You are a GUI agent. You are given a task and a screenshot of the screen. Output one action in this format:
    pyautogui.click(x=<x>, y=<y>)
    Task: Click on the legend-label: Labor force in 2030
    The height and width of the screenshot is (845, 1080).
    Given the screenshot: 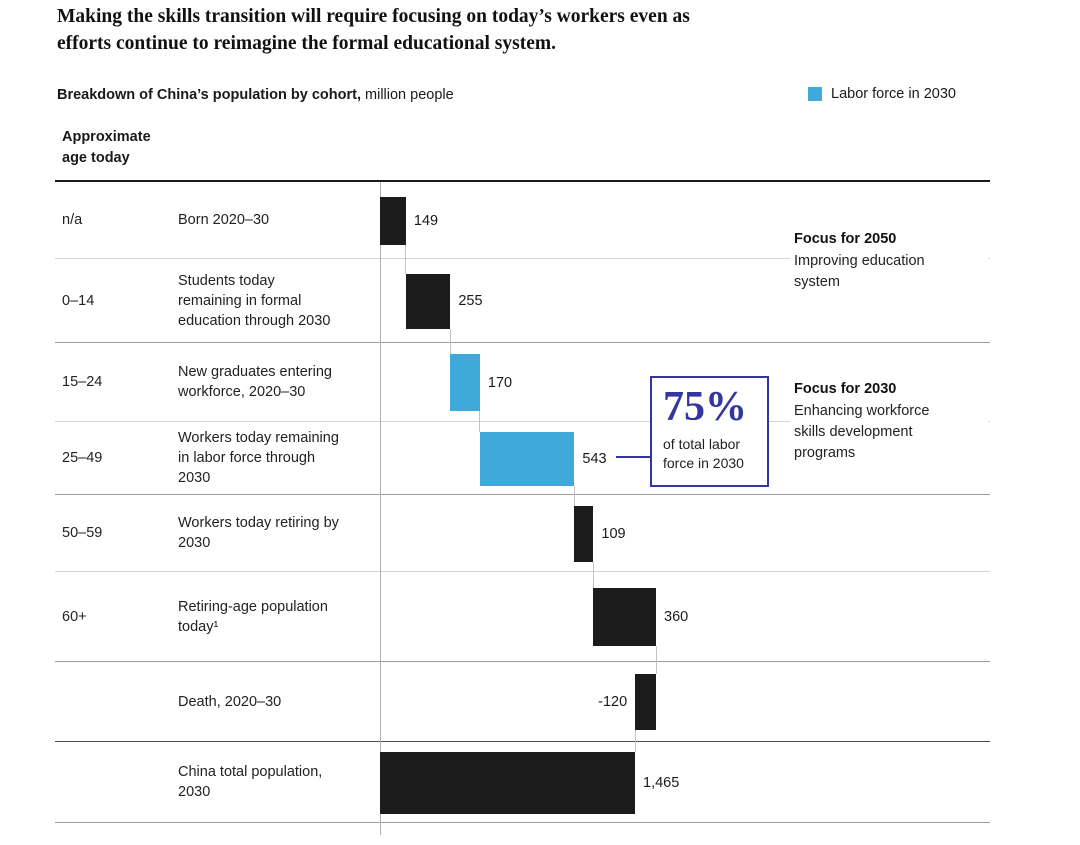 What is the action you would take?
    pyautogui.click(x=893, y=94)
    